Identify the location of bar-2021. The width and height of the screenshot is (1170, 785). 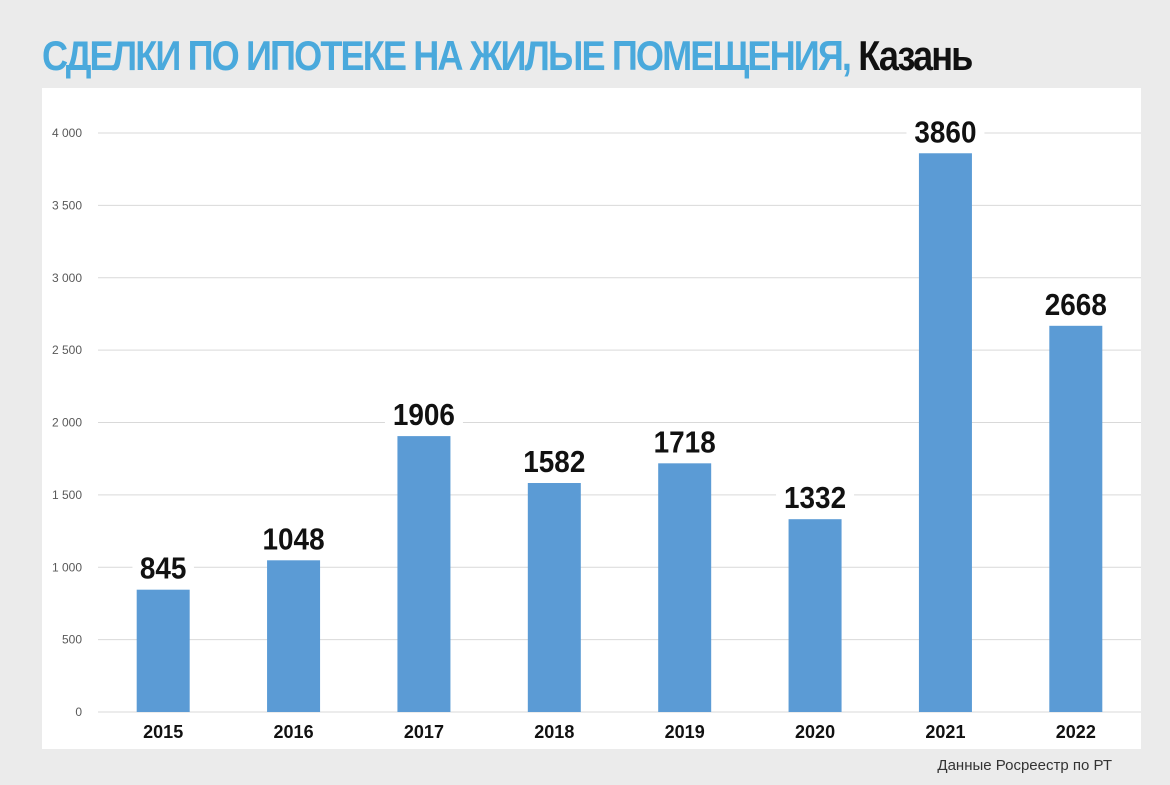
(945, 432).